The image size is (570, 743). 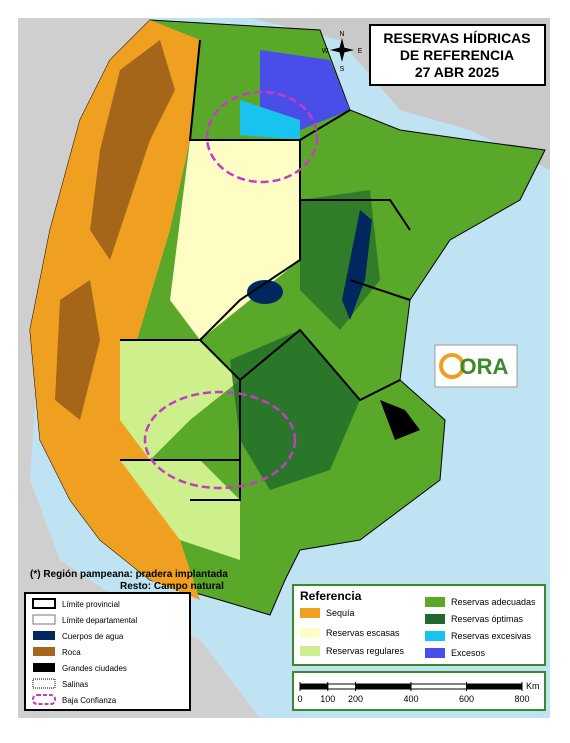 I want to click on legend-label: Reservas regulares, so click(x=365, y=651).